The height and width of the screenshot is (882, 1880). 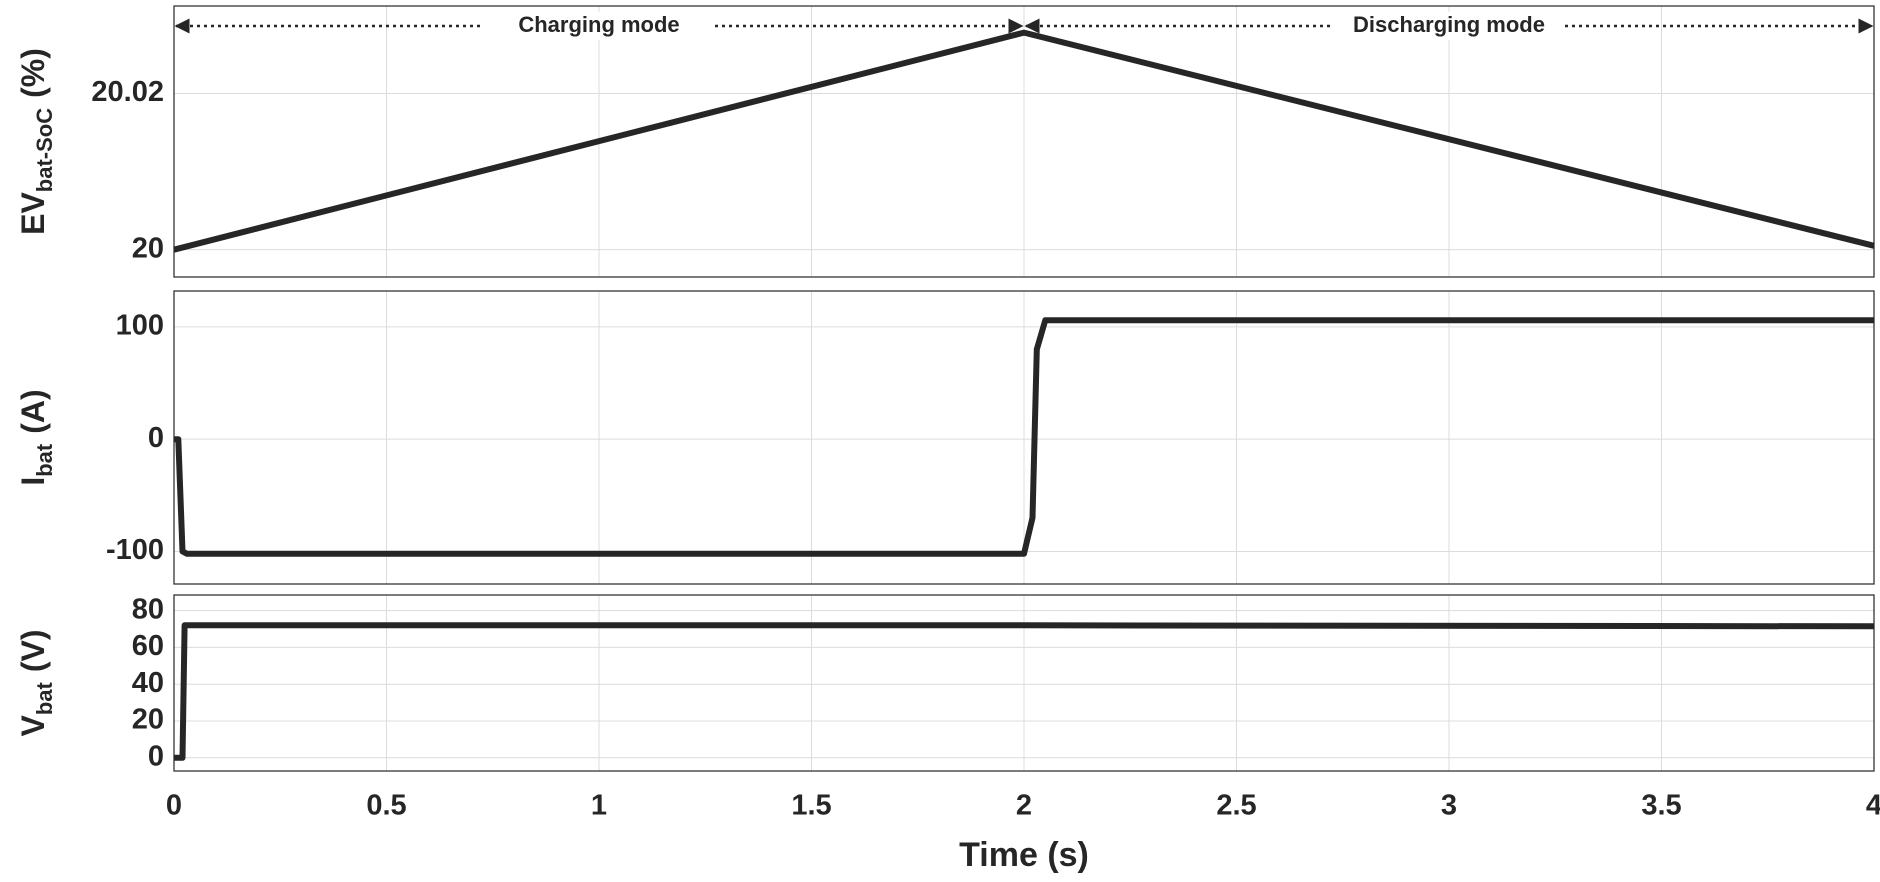 I want to click on y-tick-label: 60, so click(x=148, y=646).